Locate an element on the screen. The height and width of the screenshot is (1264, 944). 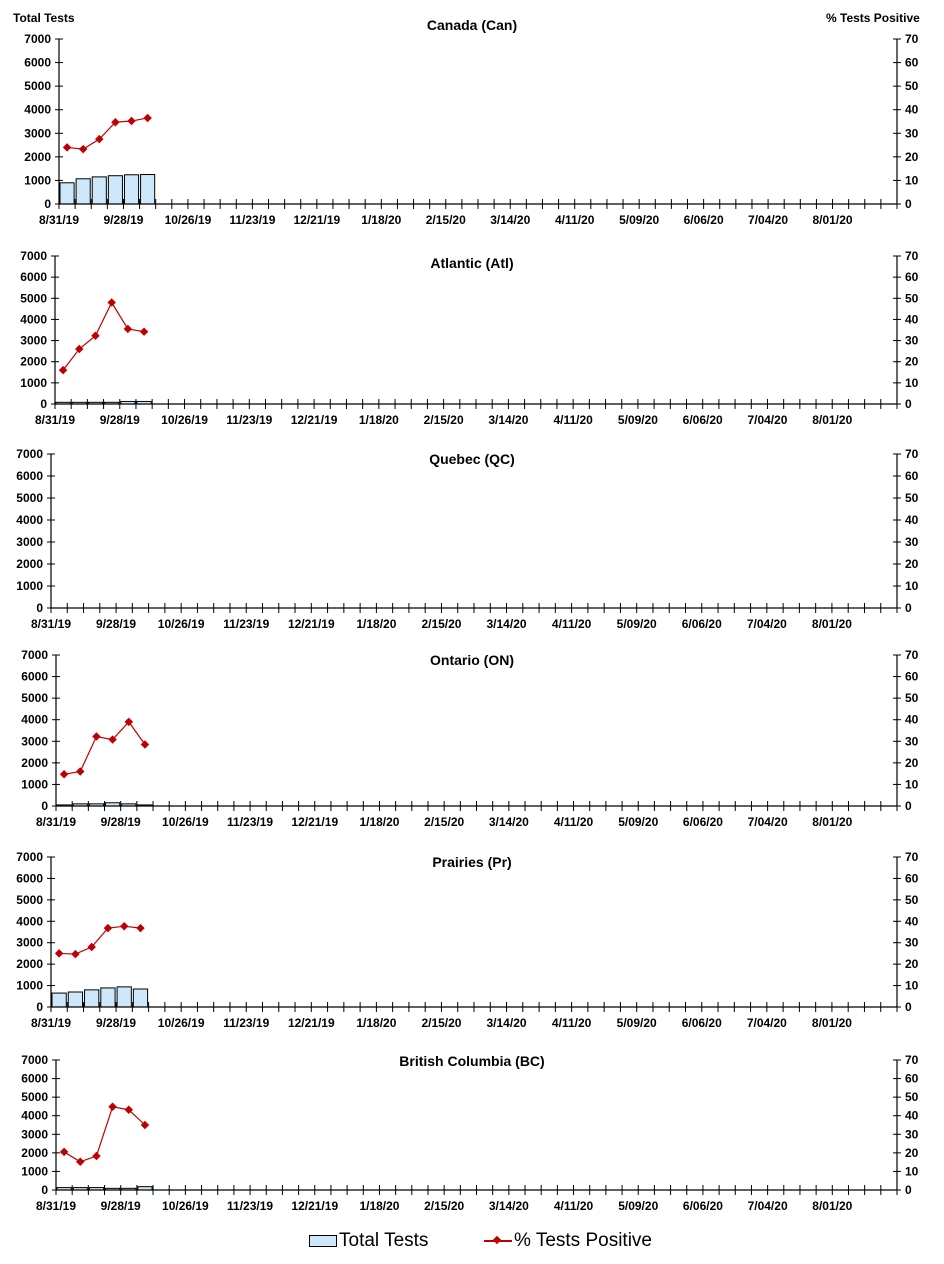
chart-title: Ontario (ON) is located at coordinates (472, 660).